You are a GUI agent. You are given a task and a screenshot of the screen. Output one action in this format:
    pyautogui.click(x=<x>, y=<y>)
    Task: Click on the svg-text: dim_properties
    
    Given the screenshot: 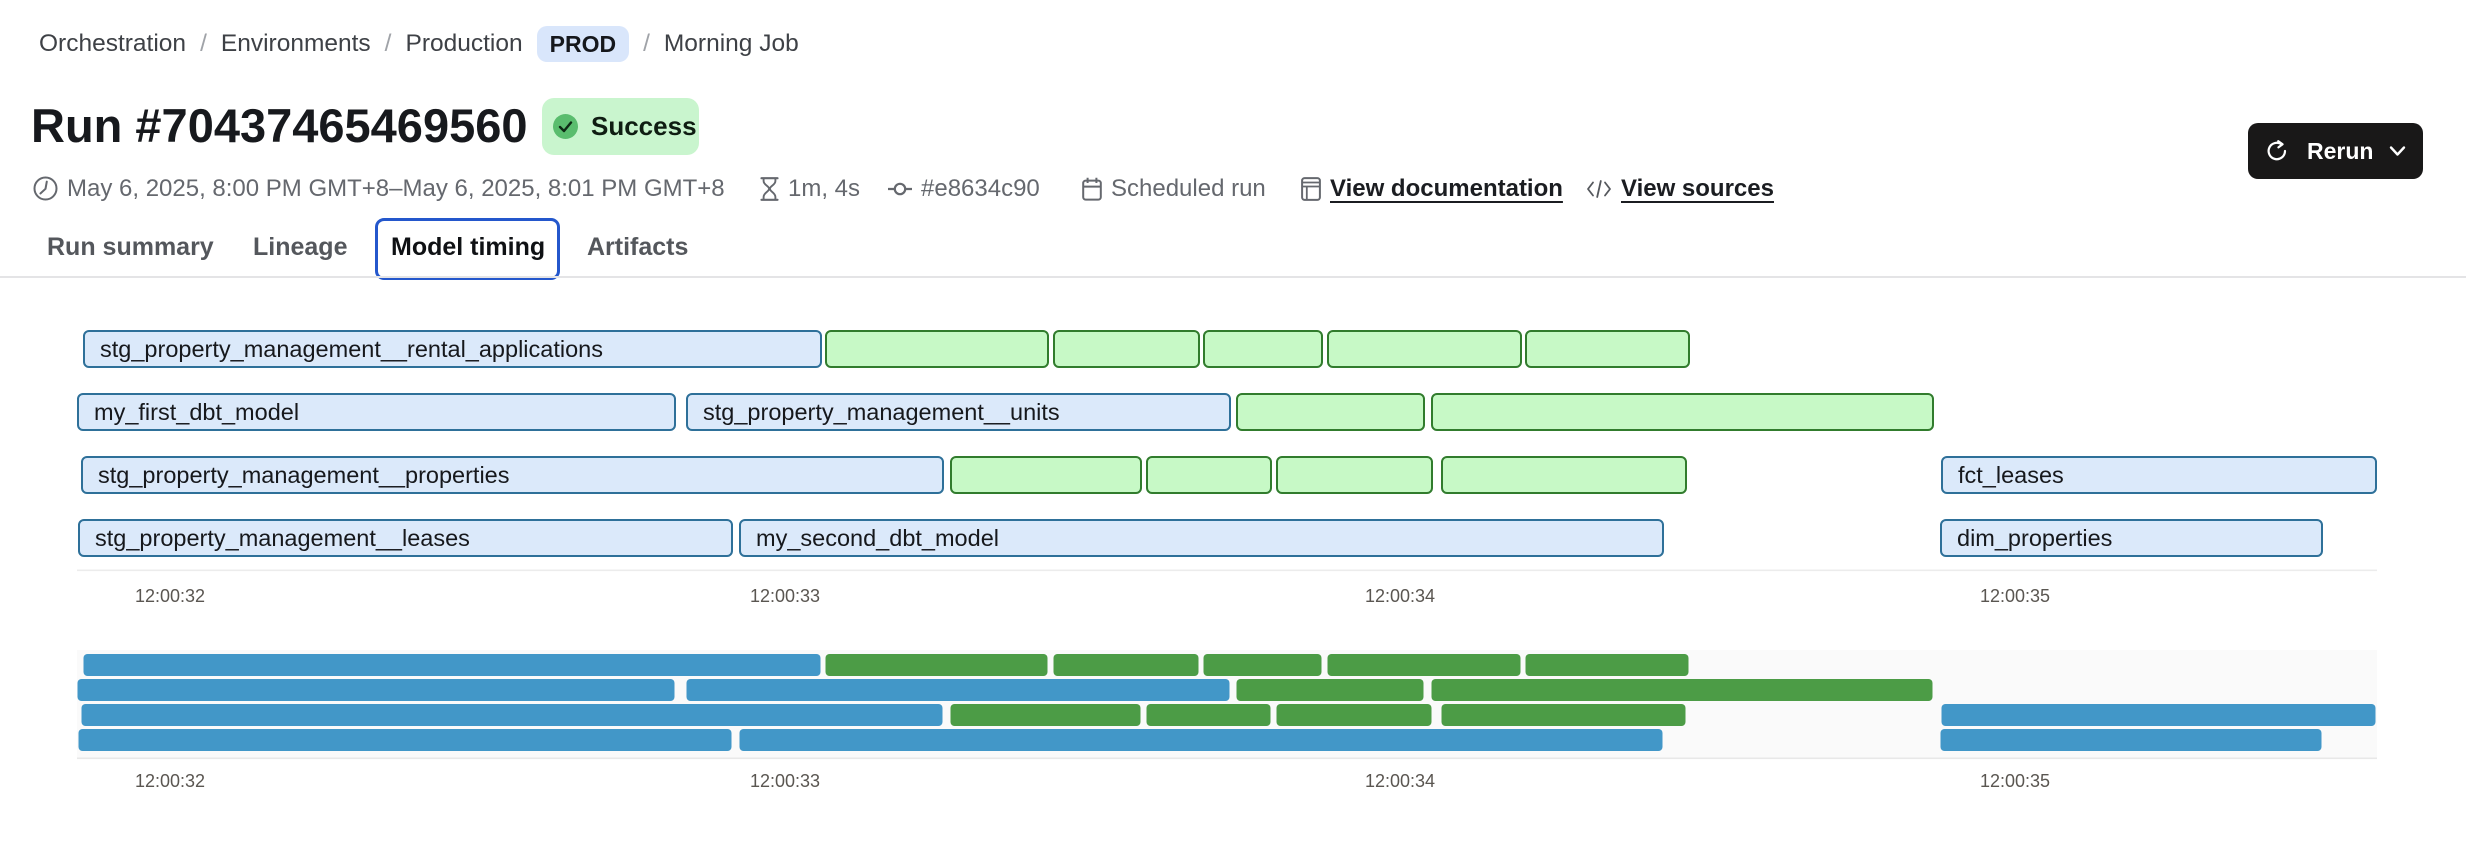 What is the action you would take?
    pyautogui.click(x=2034, y=538)
    